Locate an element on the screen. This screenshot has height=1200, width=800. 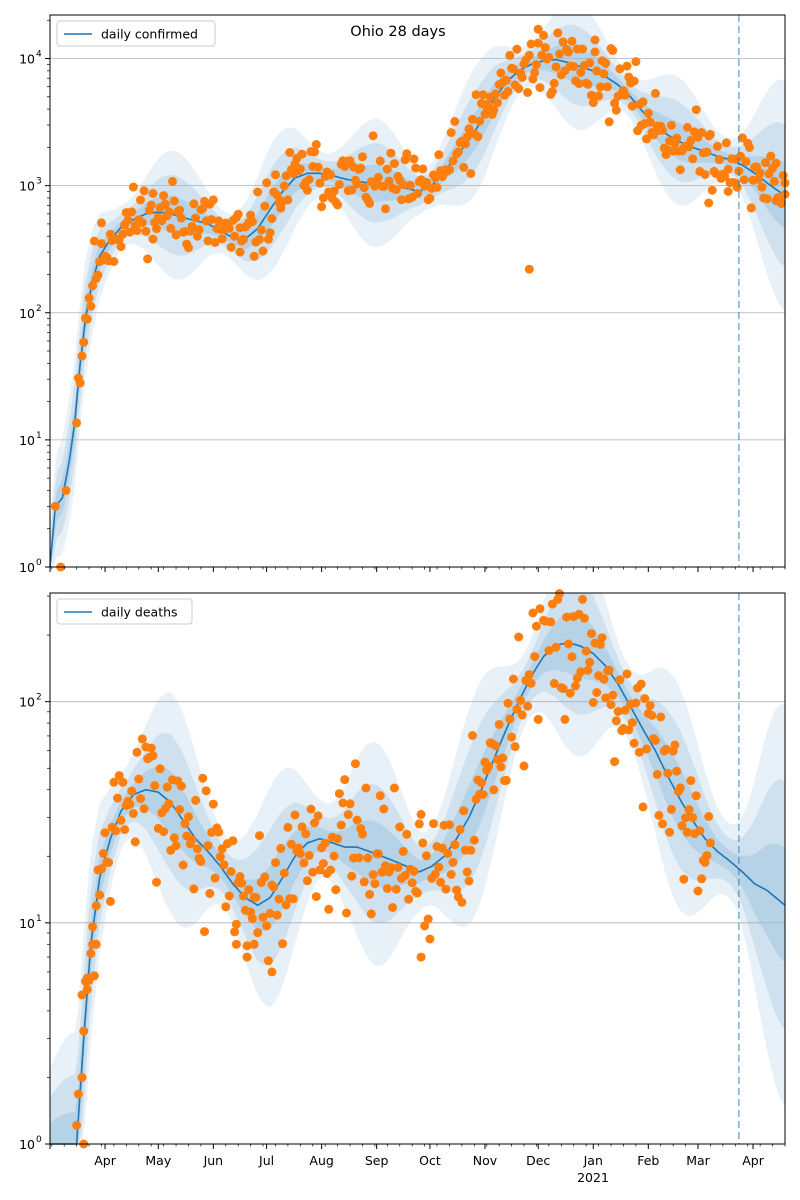
confirmed-x-ticks is located at coordinates (417, 569).